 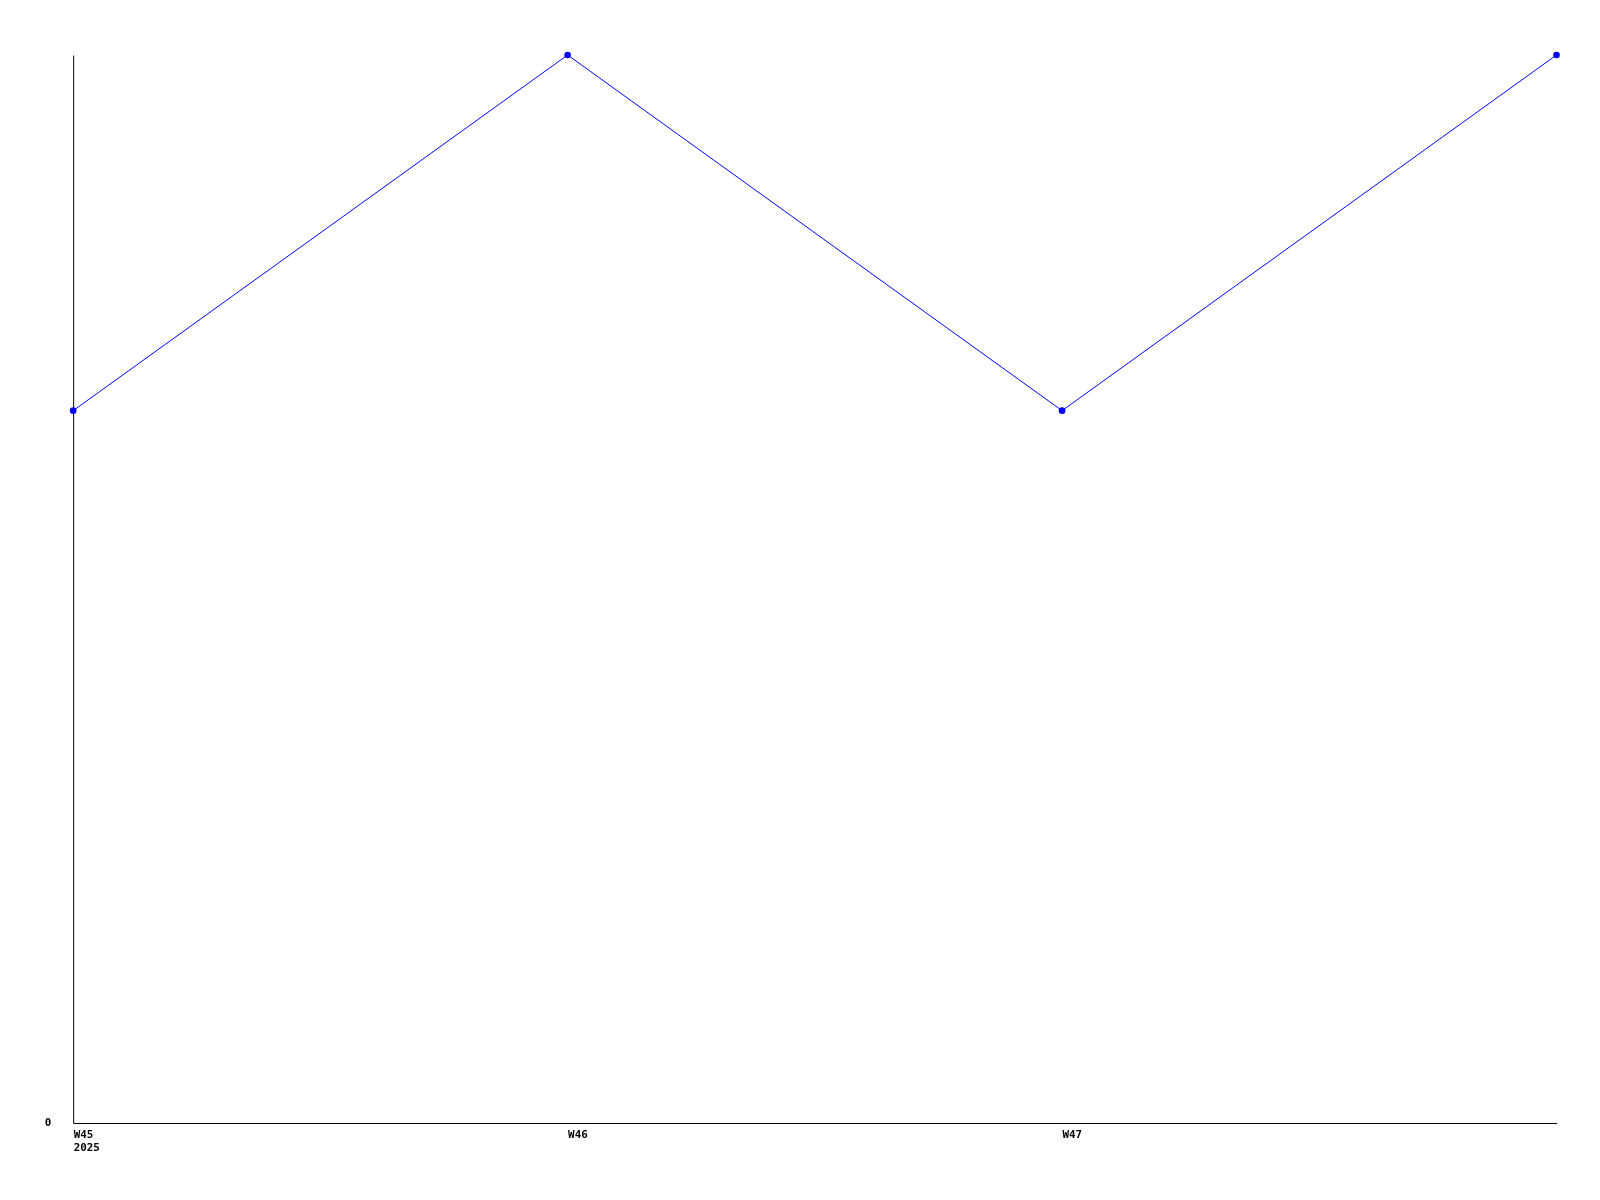 I want to click on x-tick-label: W46, so click(x=578, y=1135).